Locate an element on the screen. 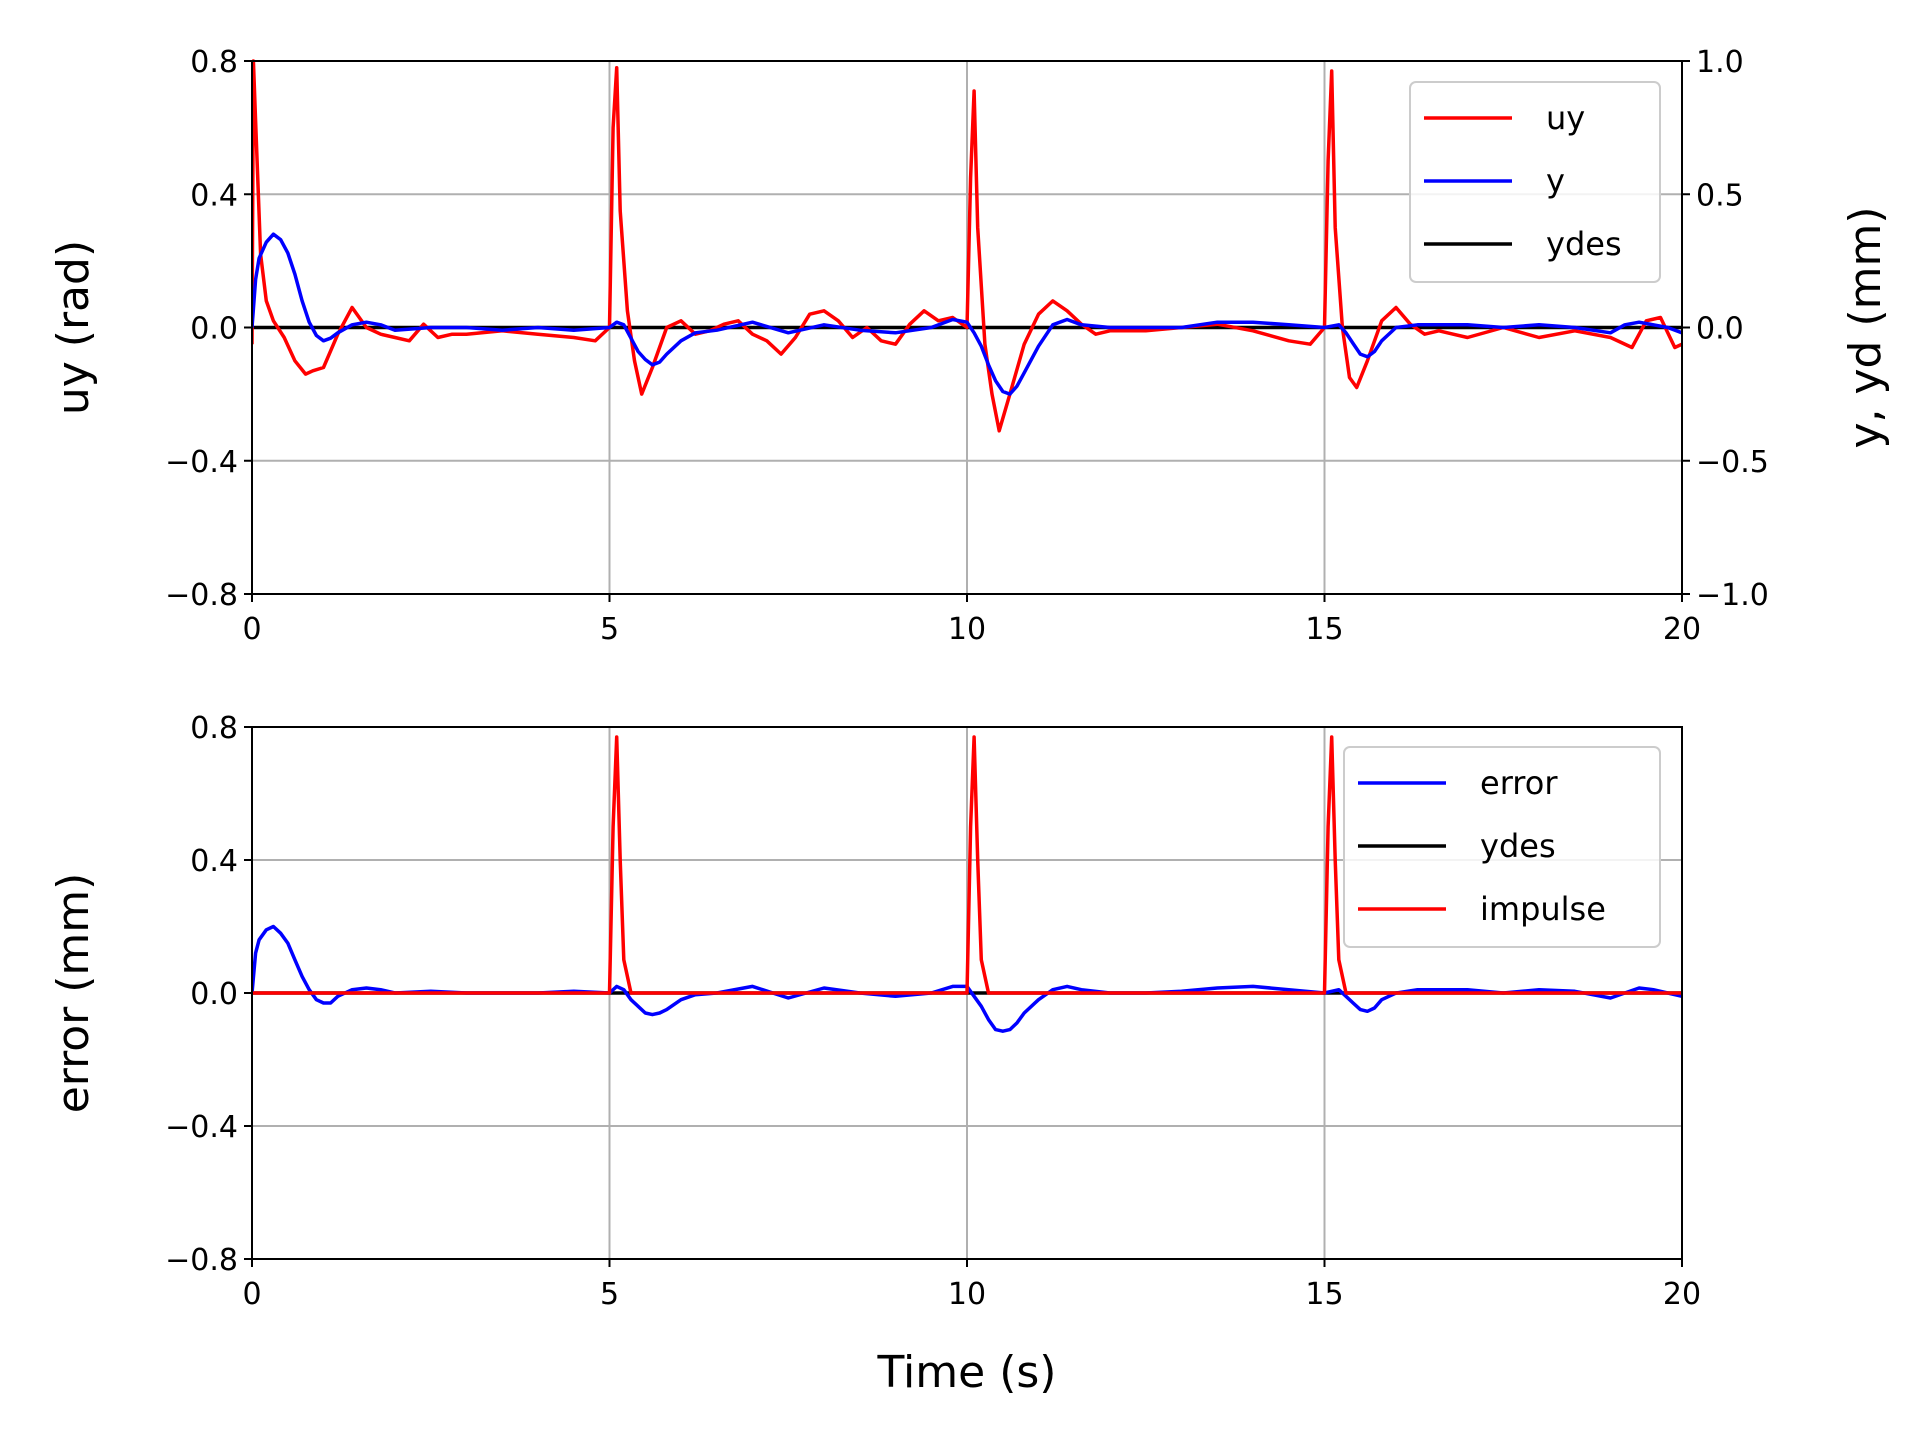 Image resolution: width=1920 pixels, height=1440 pixels. y-axis-title: error (mm) is located at coordinates (73, 993).